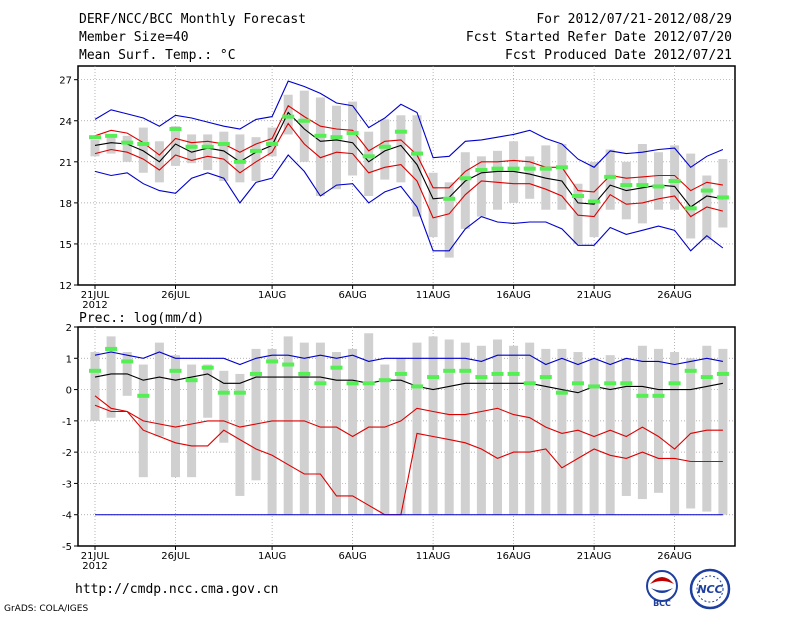 The height and width of the screenshot is (618, 800). I want to click on grads-credit: GrADS: COLA/IGES, so click(46, 609).